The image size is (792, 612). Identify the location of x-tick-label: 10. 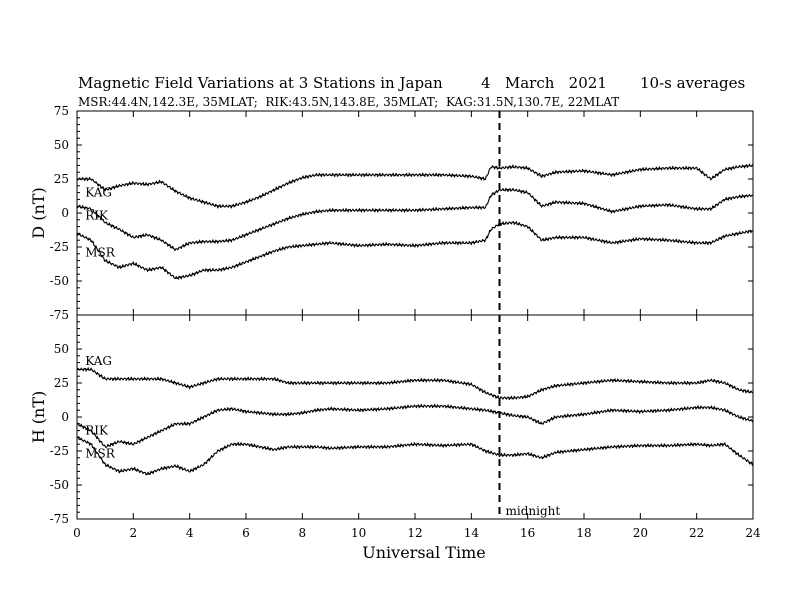
(358, 533).